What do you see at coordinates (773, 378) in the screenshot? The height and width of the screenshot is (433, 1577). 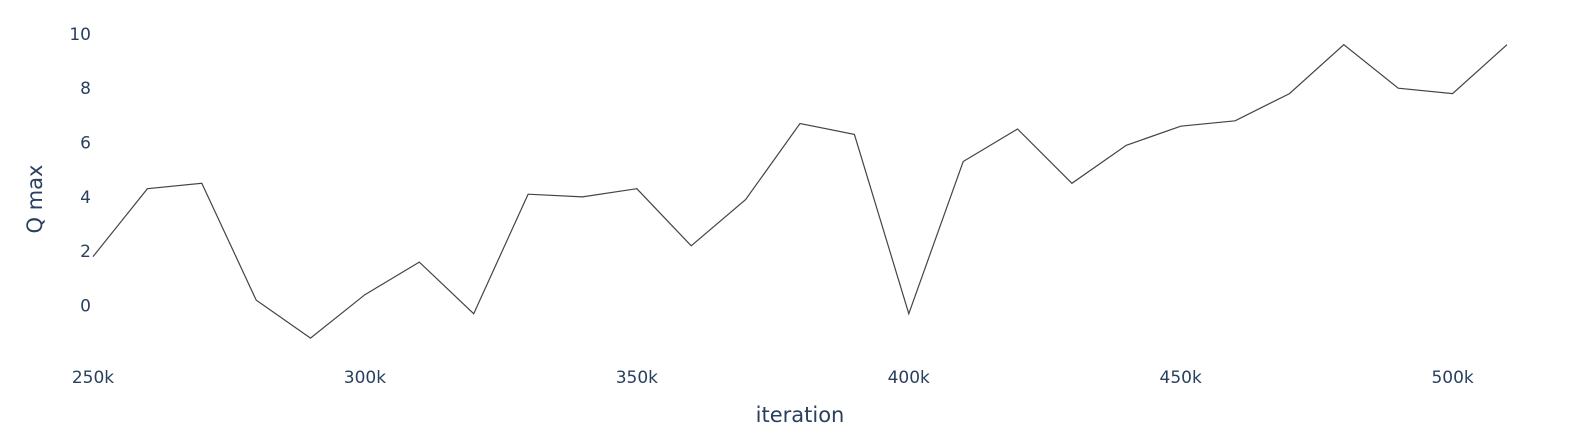 I see `x-axis-ticks: 250k 300k 350k 400k 450k 500k` at bounding box center [773, 378].